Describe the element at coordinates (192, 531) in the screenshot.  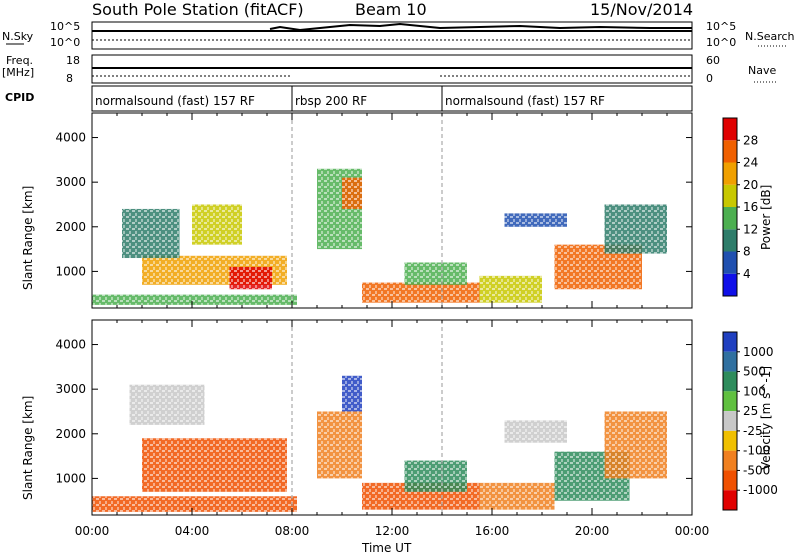
I see `x-tick-label: 04:00` at that location.